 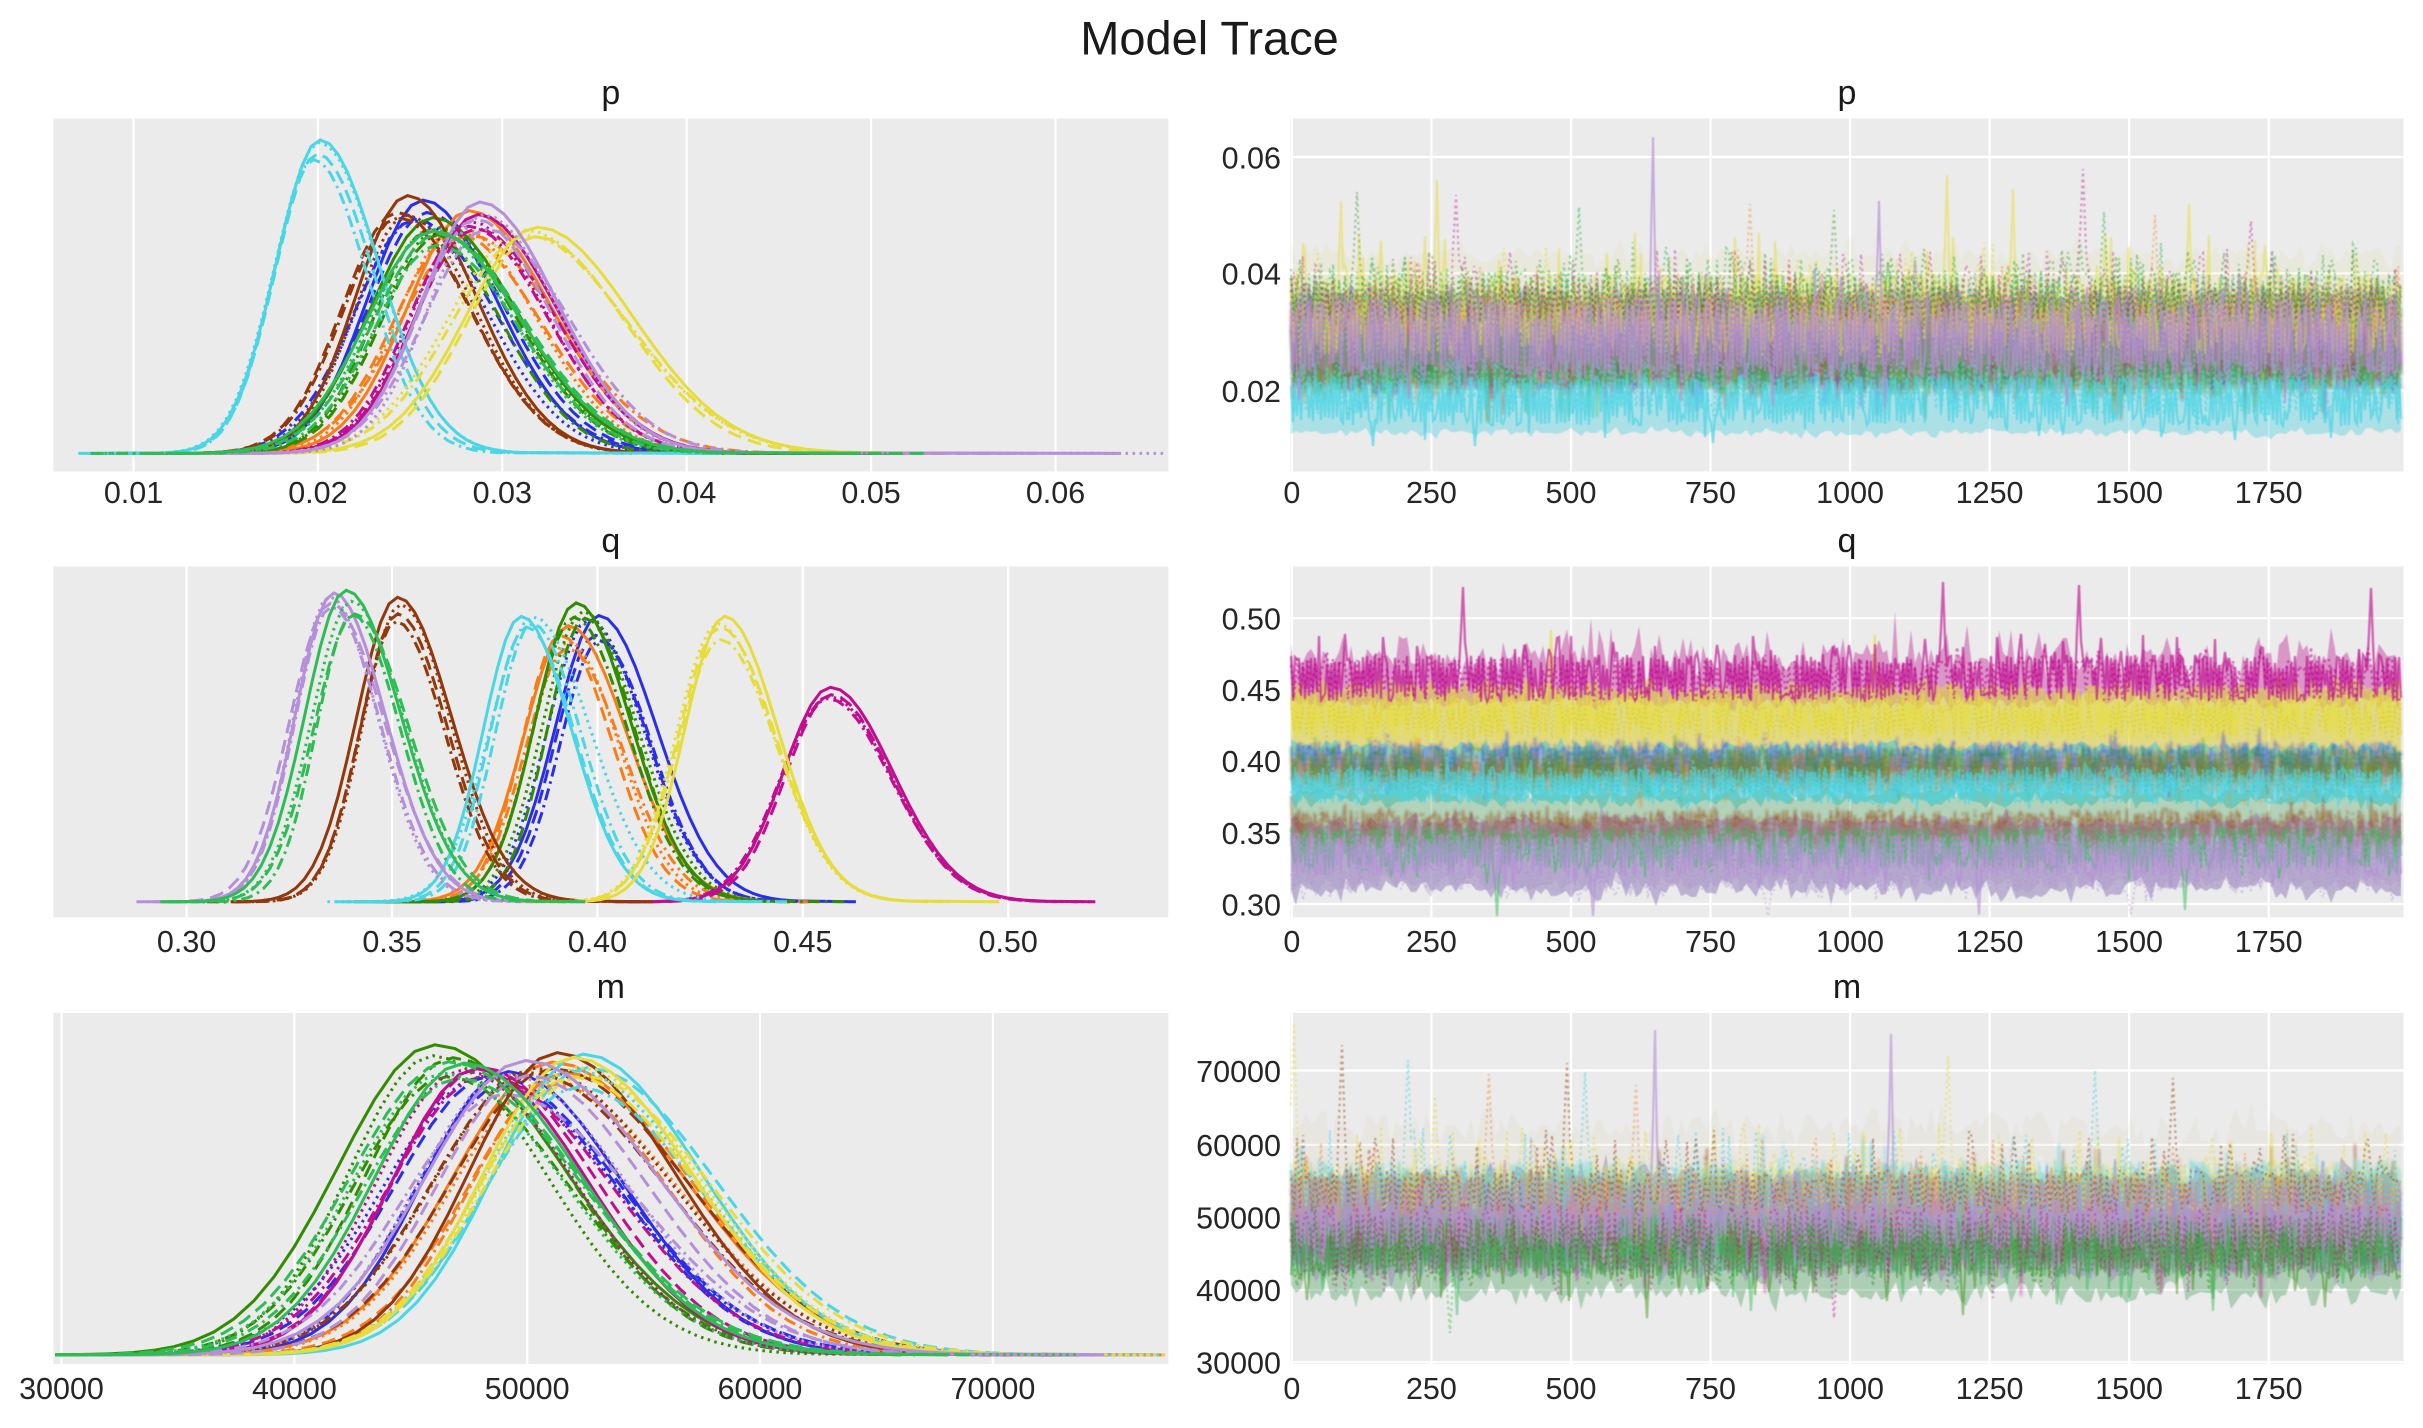 I want to click on svg-text: 0.05, so click(x=870, y=493).